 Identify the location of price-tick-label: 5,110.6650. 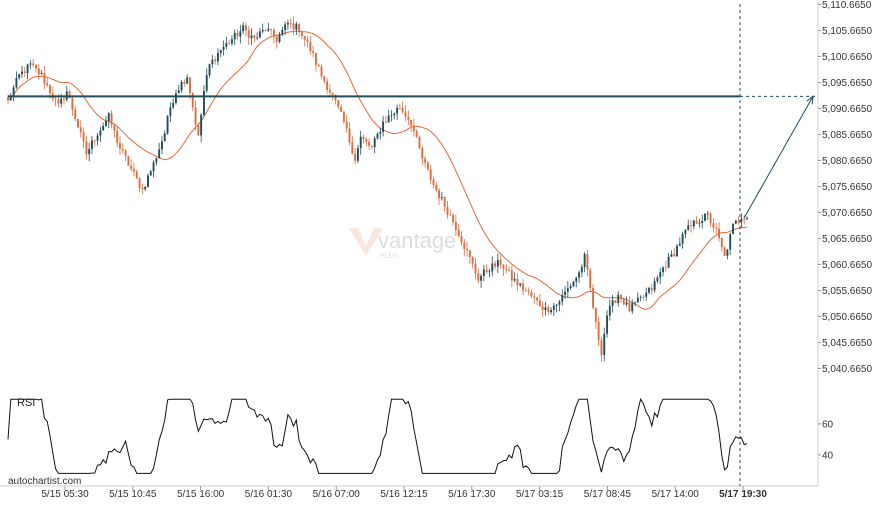
(847, 5).